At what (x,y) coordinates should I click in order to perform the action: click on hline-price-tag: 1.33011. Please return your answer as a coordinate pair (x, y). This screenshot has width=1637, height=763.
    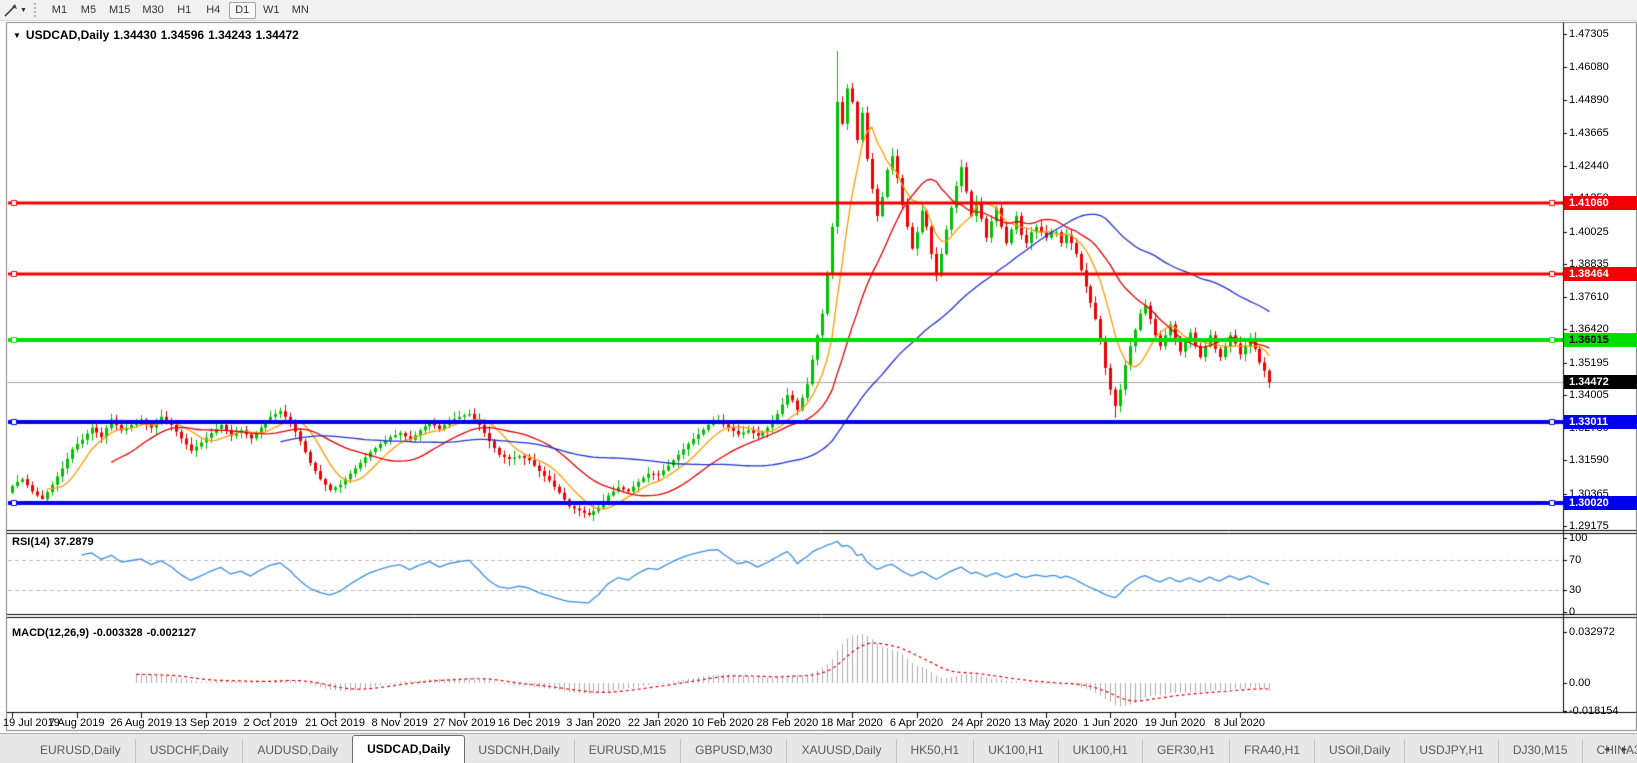
    Looking at the image, I should click on (1600, 421).